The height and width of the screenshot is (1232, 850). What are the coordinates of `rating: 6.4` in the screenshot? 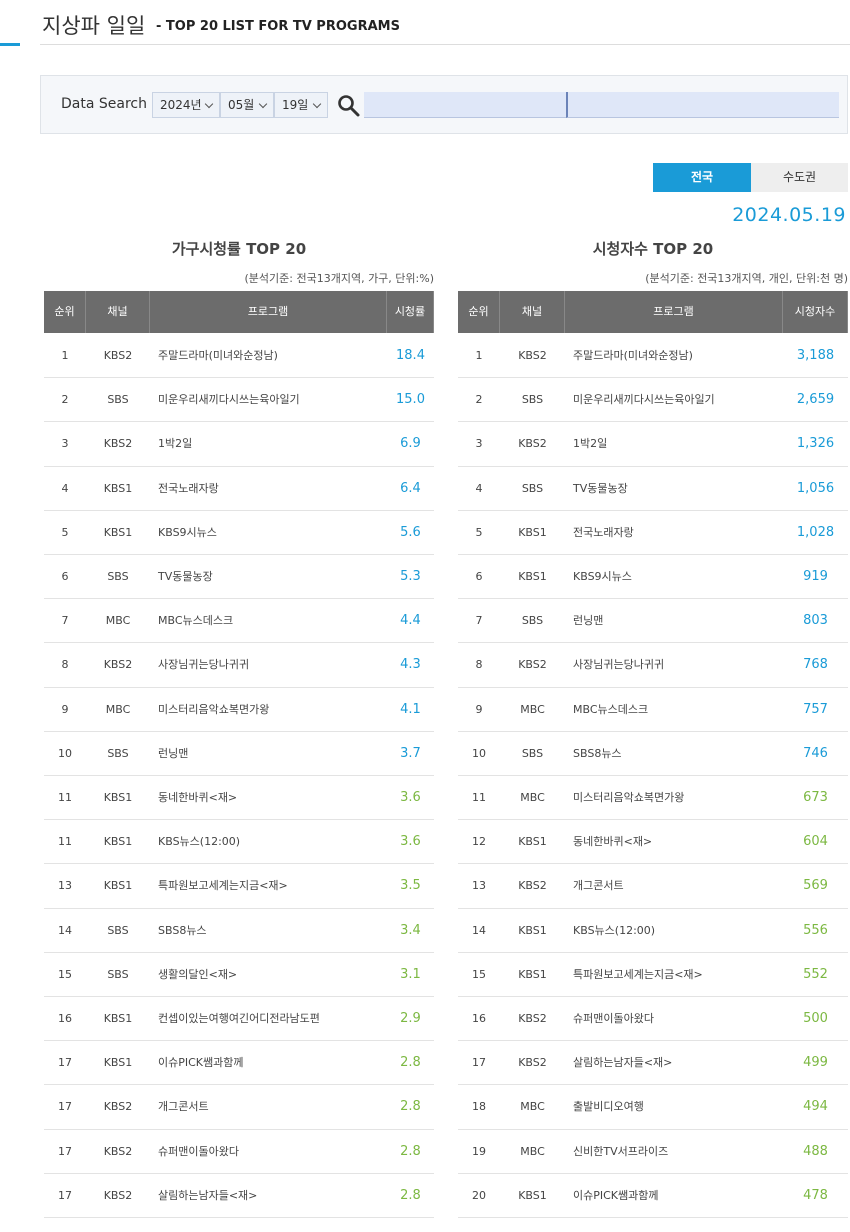 It's located at (410, 488).